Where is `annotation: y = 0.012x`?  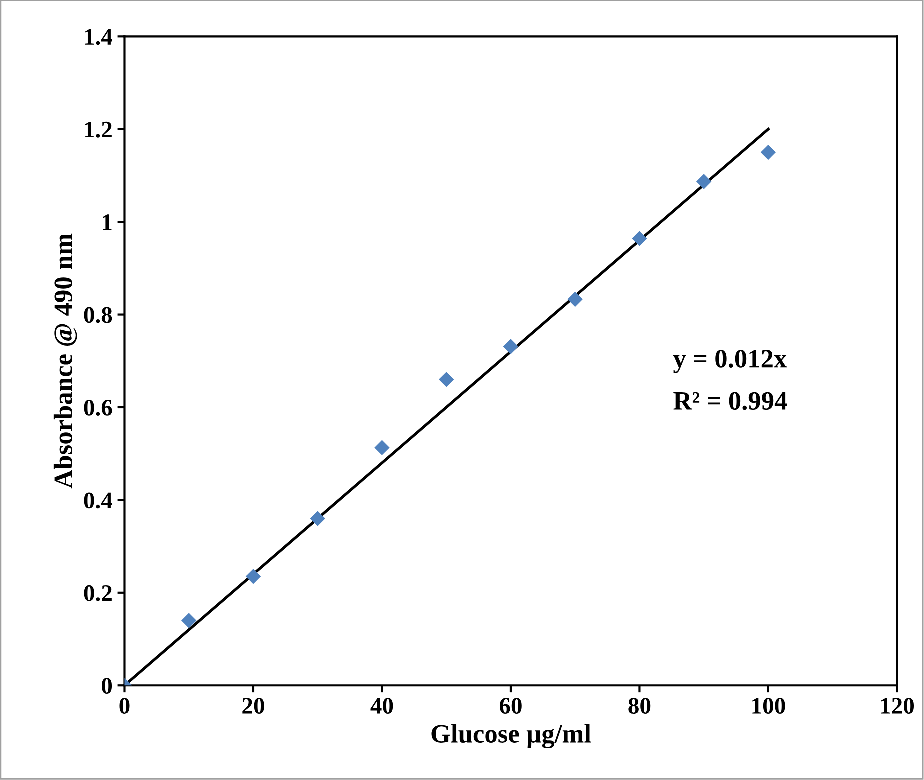 annotation: y = 0.012x is located at coordinates (730, 362).